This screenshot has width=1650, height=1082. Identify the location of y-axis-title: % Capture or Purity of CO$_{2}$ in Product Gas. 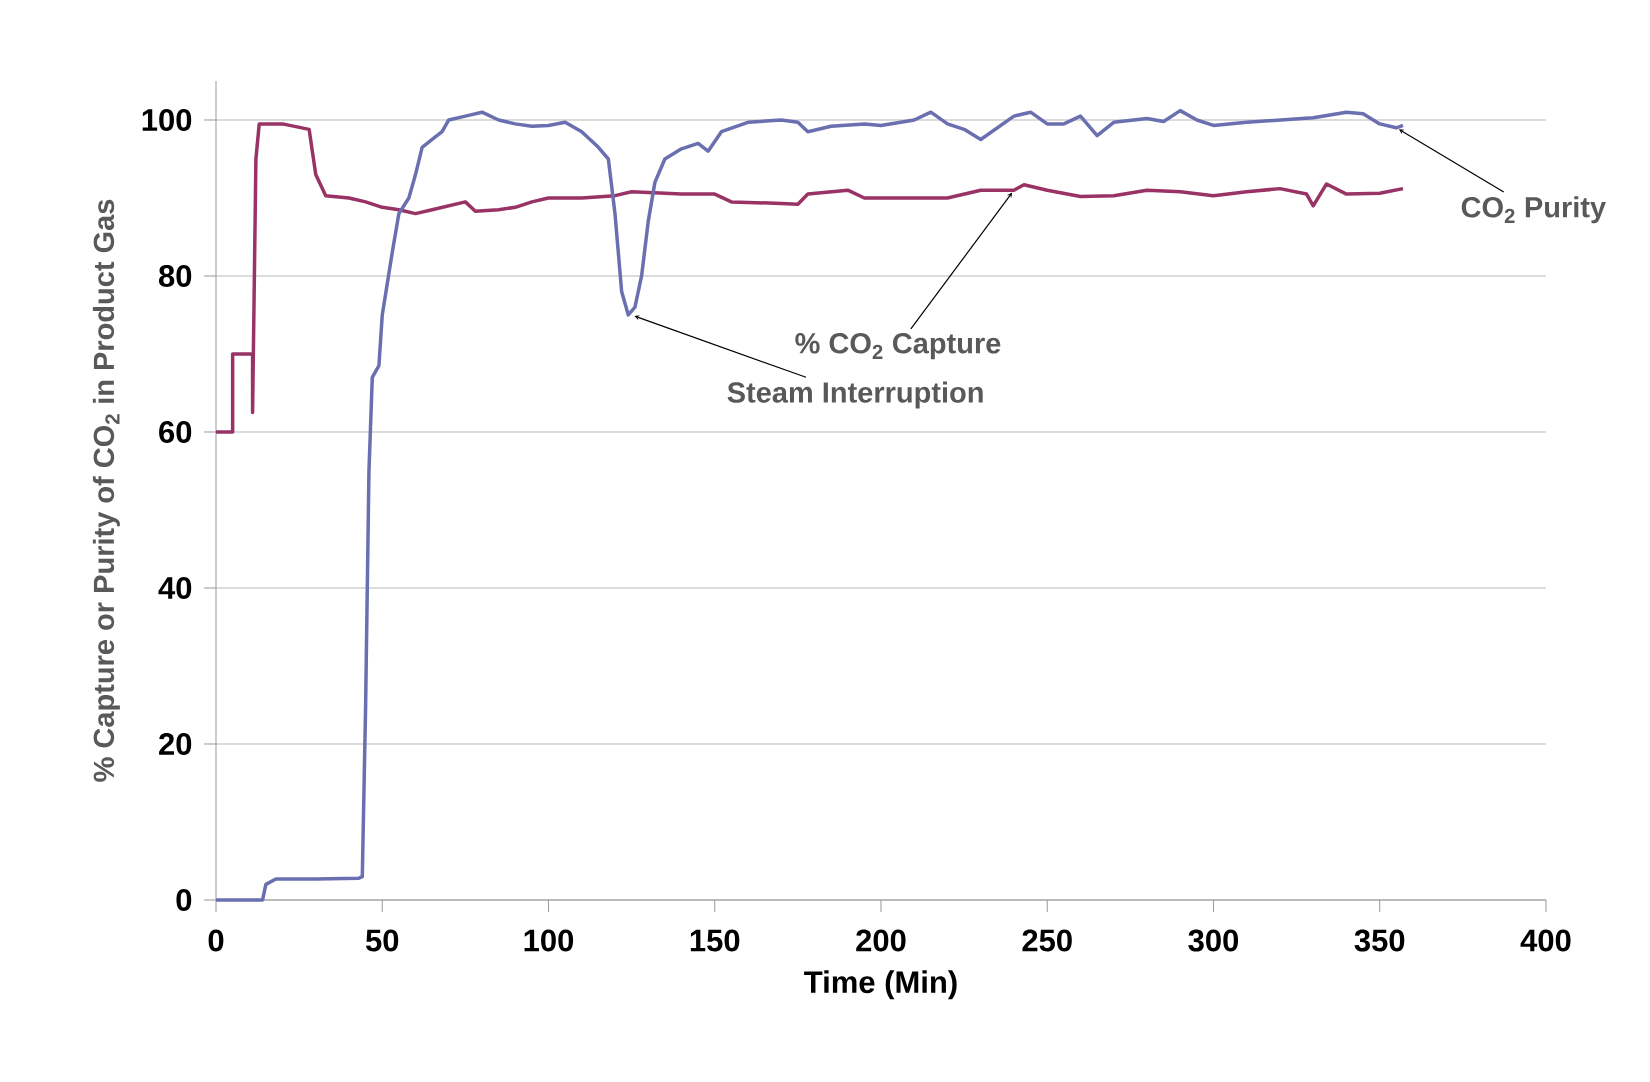
(106, 490).